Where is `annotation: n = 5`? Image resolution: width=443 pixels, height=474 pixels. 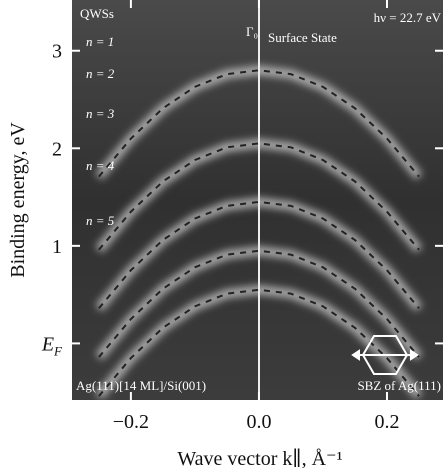
annotation: n = 5 is located at coordinates (100, 220).